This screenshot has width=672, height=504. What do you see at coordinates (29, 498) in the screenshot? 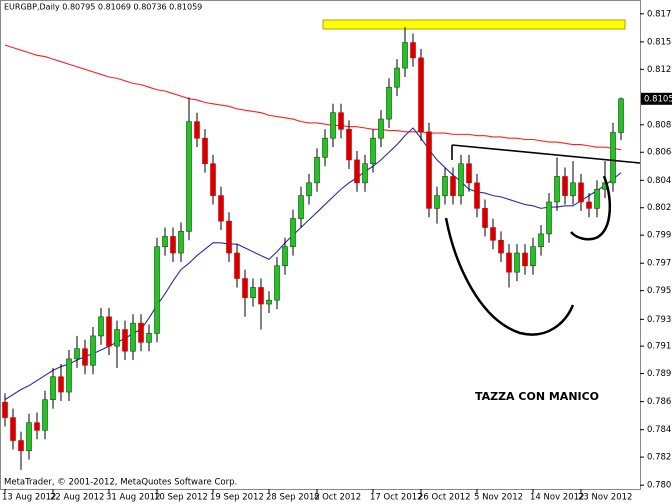
I see `x-tick-label: 13 Aug 2012` at bounding box center [29, 498].